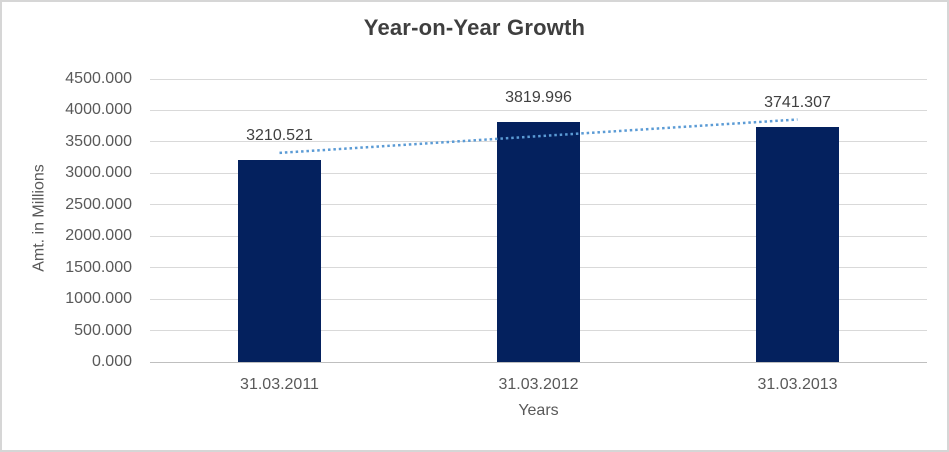  Describe the element at coordinates (538, 362) in the screenshot. I see `x-axis-line` at that location.